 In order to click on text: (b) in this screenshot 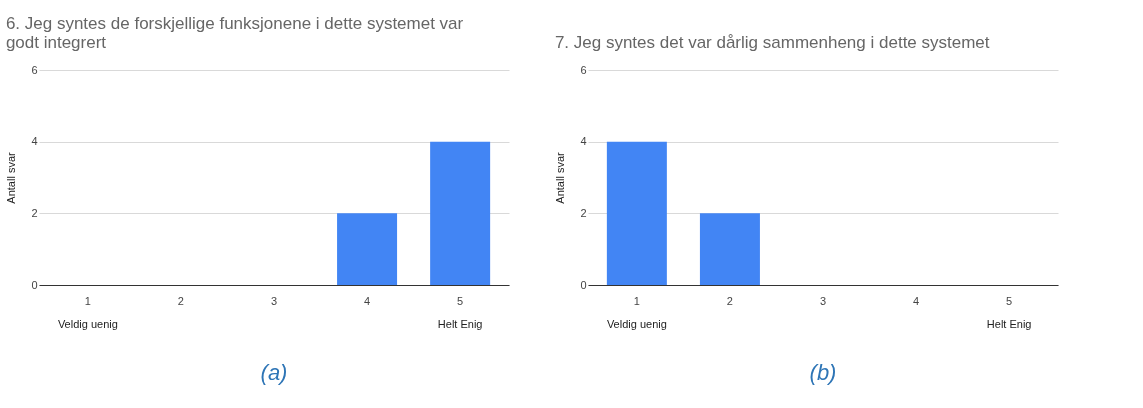, I will do `click(823, 372)`.